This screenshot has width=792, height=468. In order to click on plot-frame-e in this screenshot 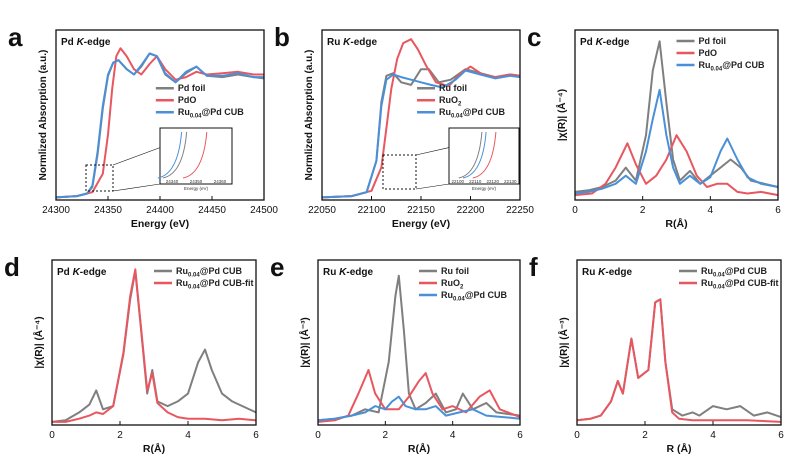, I will do `click(419, 342)`.